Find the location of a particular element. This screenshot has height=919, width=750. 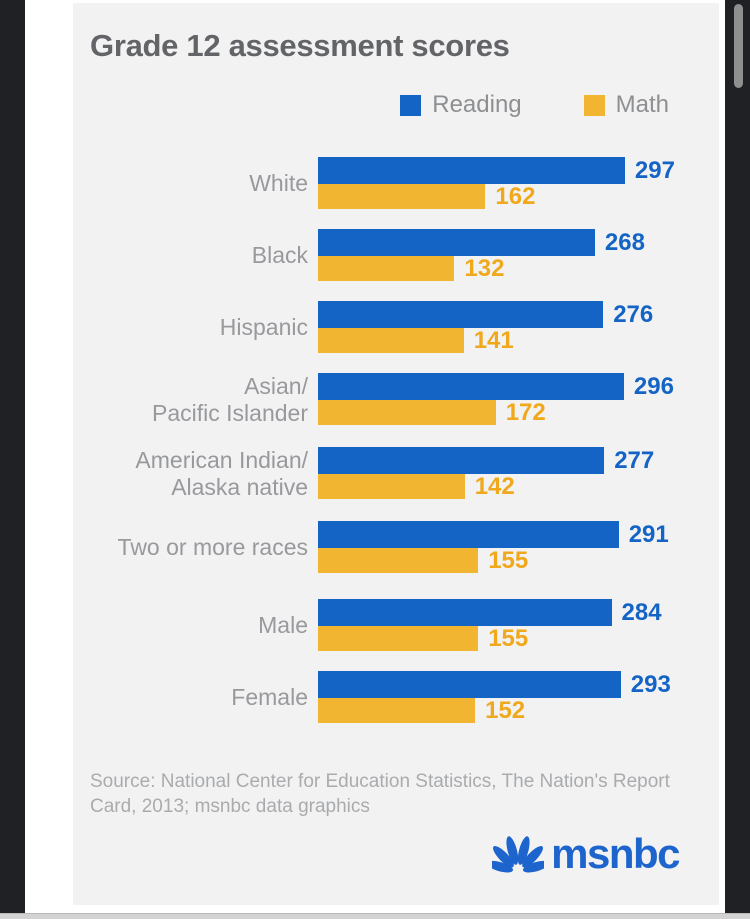

bar-group: 284 155 is located at coordinates (490, 625).